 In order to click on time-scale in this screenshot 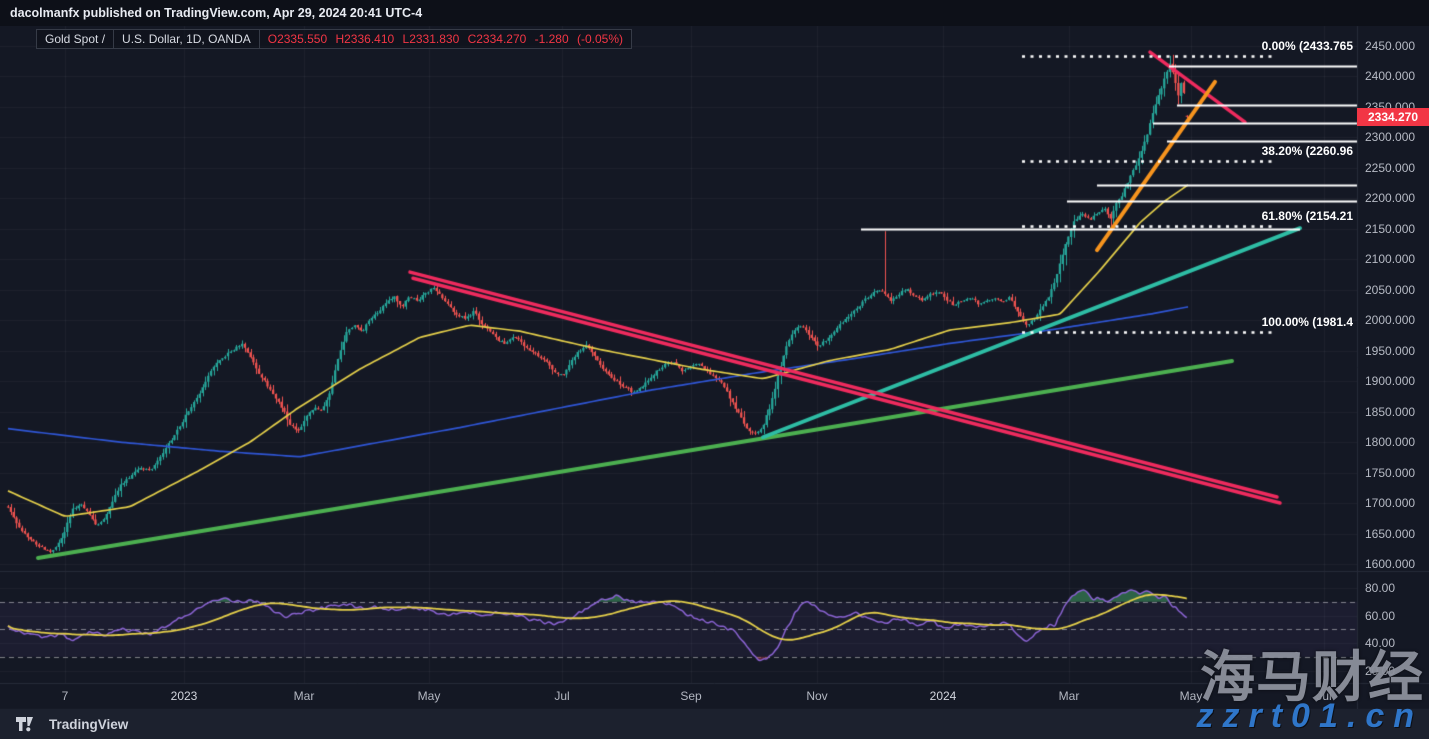, I will do `click(678, 696)`.